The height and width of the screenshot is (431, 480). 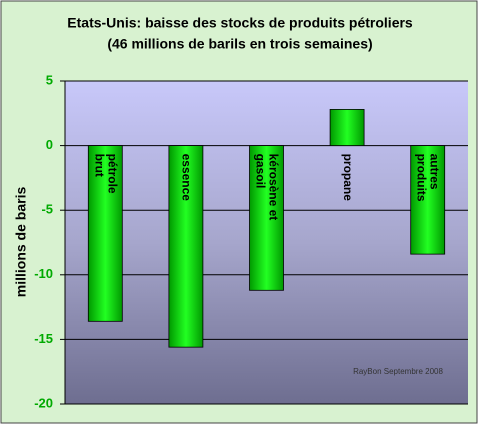 What do you see at coordinates (266, 187) in the screenshot?
I see `category-label: kérosène etgasoil` at bounding box center [266, 187].